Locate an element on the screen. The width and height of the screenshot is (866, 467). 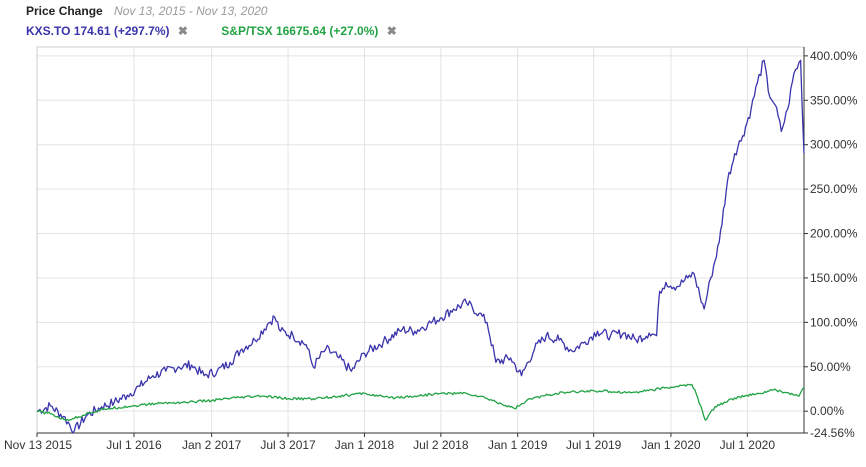
x-tick-label: Jan 1 2020 is located at coordinates (671, 445).